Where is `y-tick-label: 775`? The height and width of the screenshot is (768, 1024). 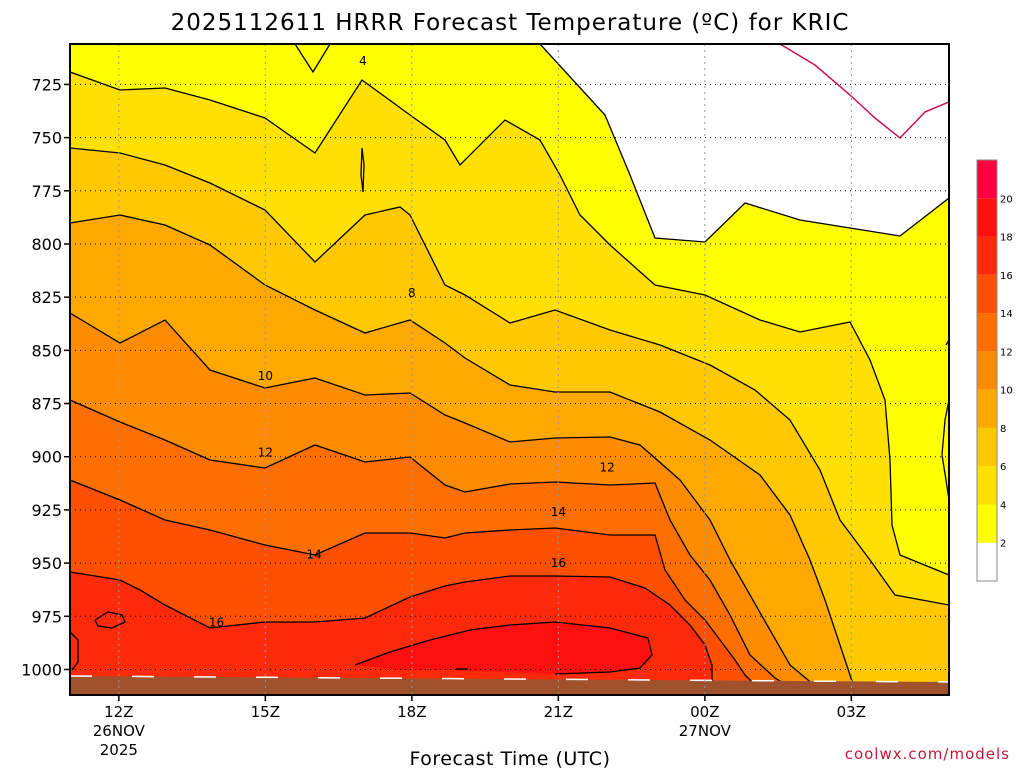 y-tick-label: 775 is located at coordinates (46, 191).